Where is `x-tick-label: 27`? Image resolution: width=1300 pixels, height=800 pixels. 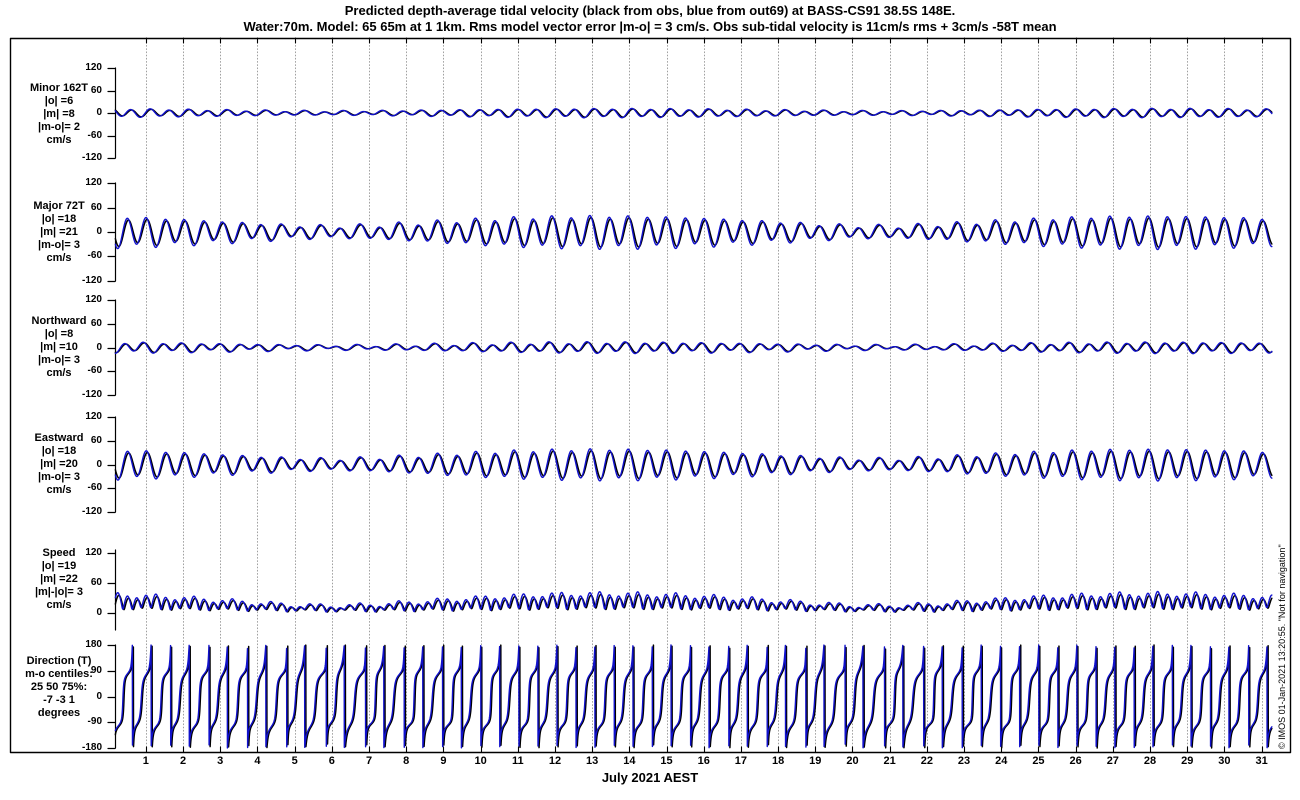
x-tick-label: 27 is located at coordinates (1112, 761).